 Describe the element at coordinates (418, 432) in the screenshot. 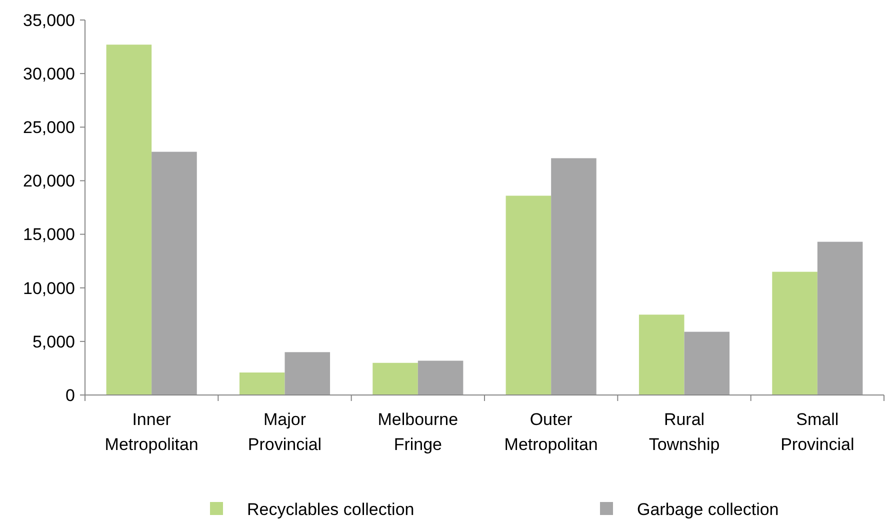

I see `x-tick-label: Melbourne Fringe` at that location.